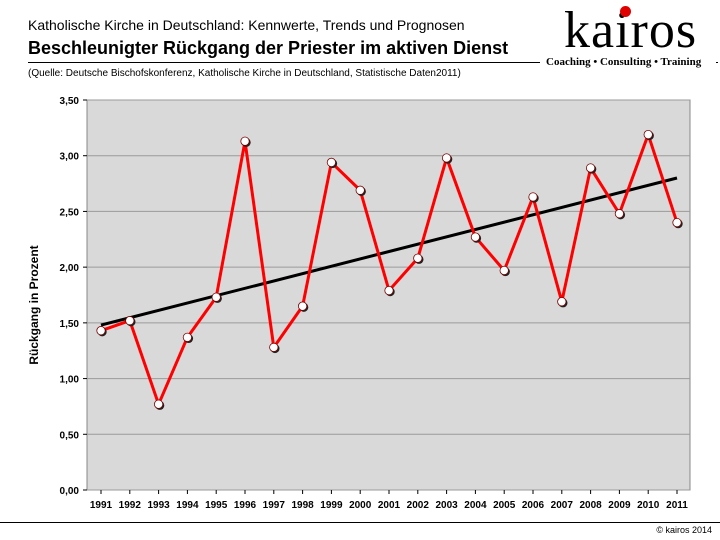 The image size is (720, 540). What do you see at coordinates (373, 62) in the screenshot?
I see `header-divider` at bounding box center [373, 62].